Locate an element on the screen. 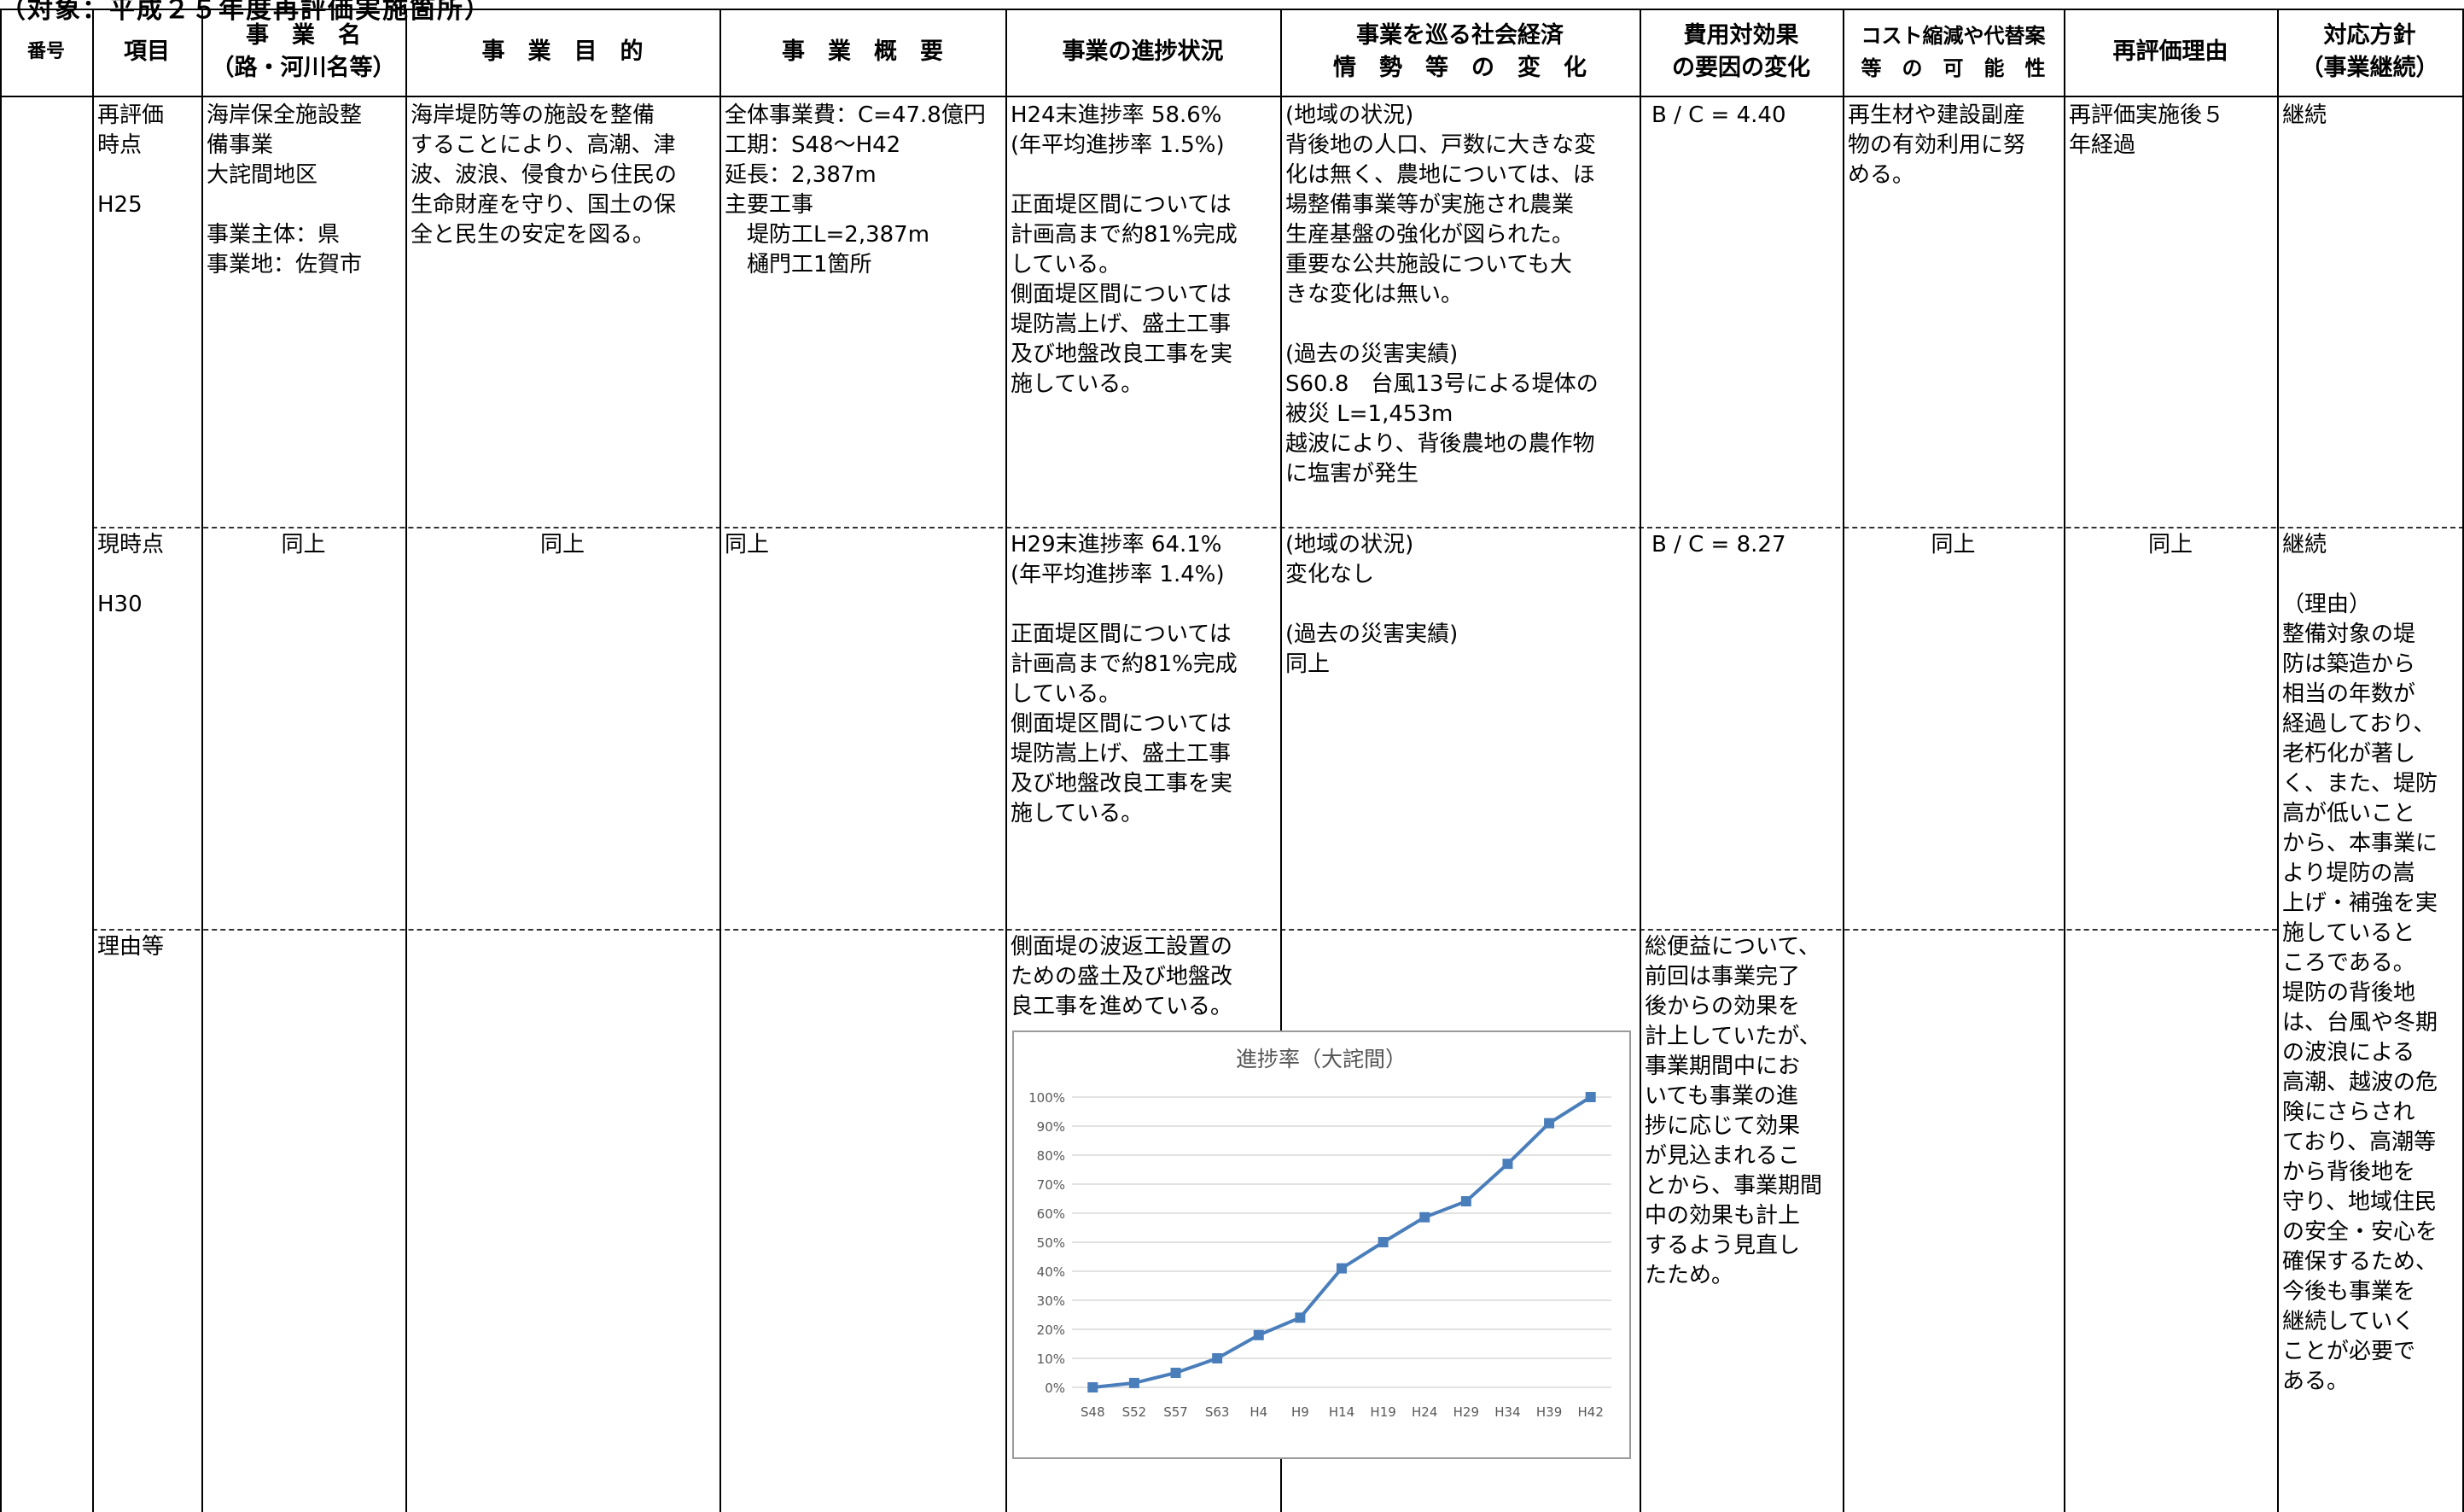  header-policy: 対応方針 （事業継続） is located at coordinates (2369, 51).